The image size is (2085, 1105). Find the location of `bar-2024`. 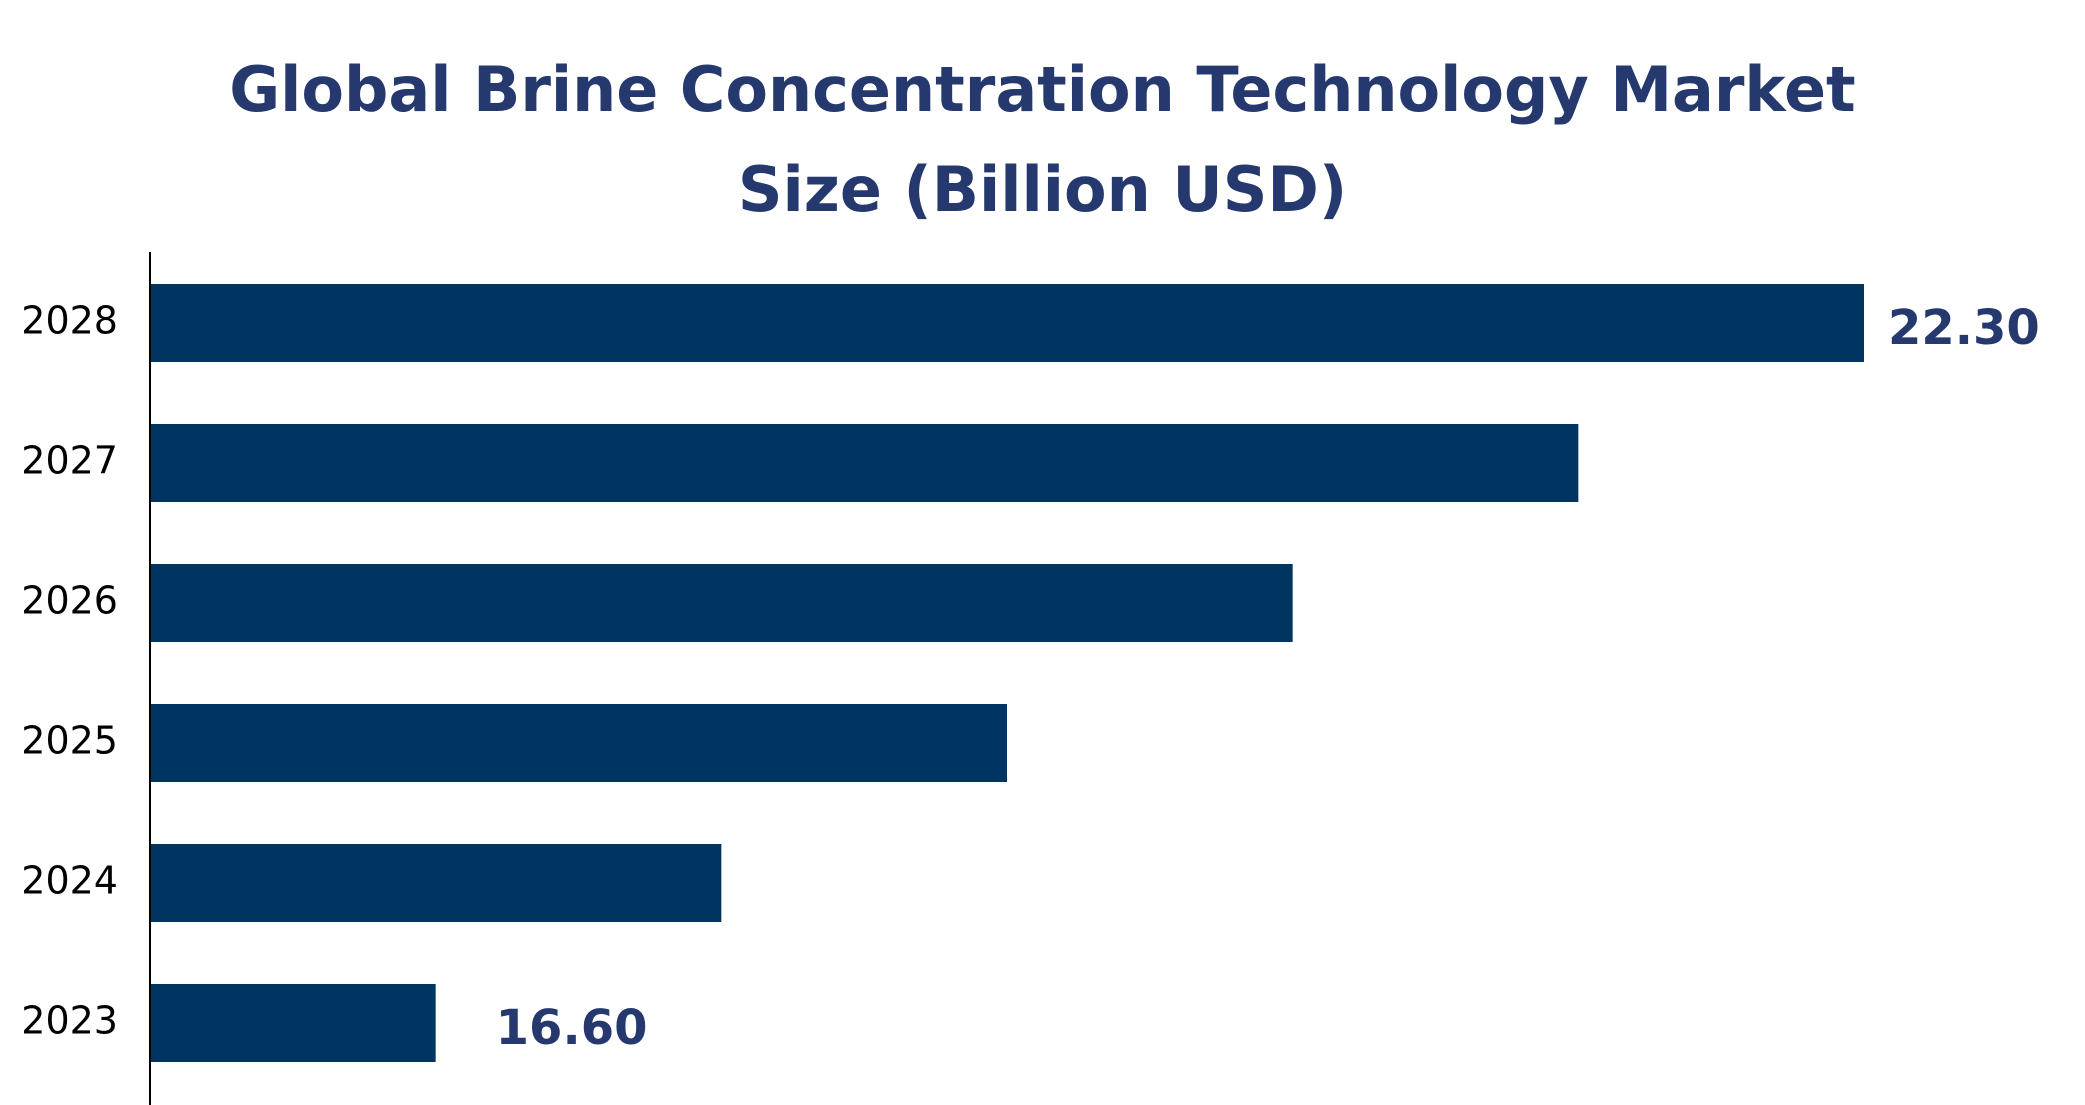

bar-2024 is located at coordinates (436, 883).